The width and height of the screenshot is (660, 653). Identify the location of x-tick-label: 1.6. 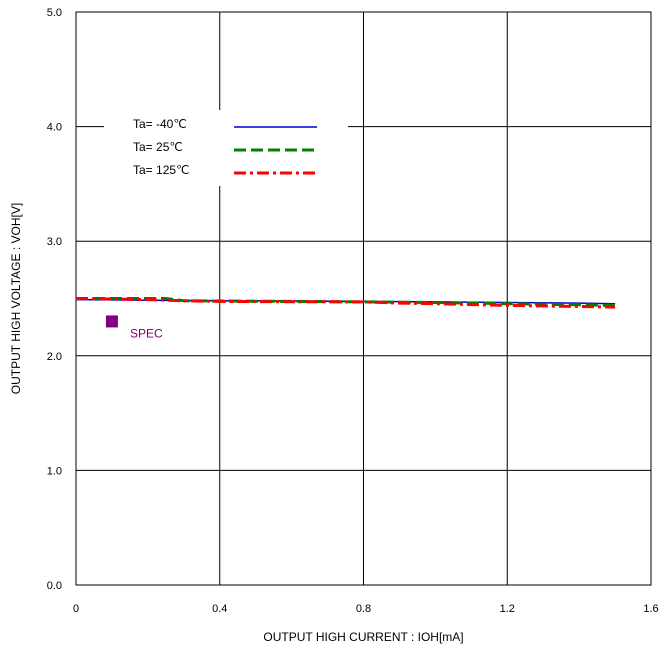
(650, 609).